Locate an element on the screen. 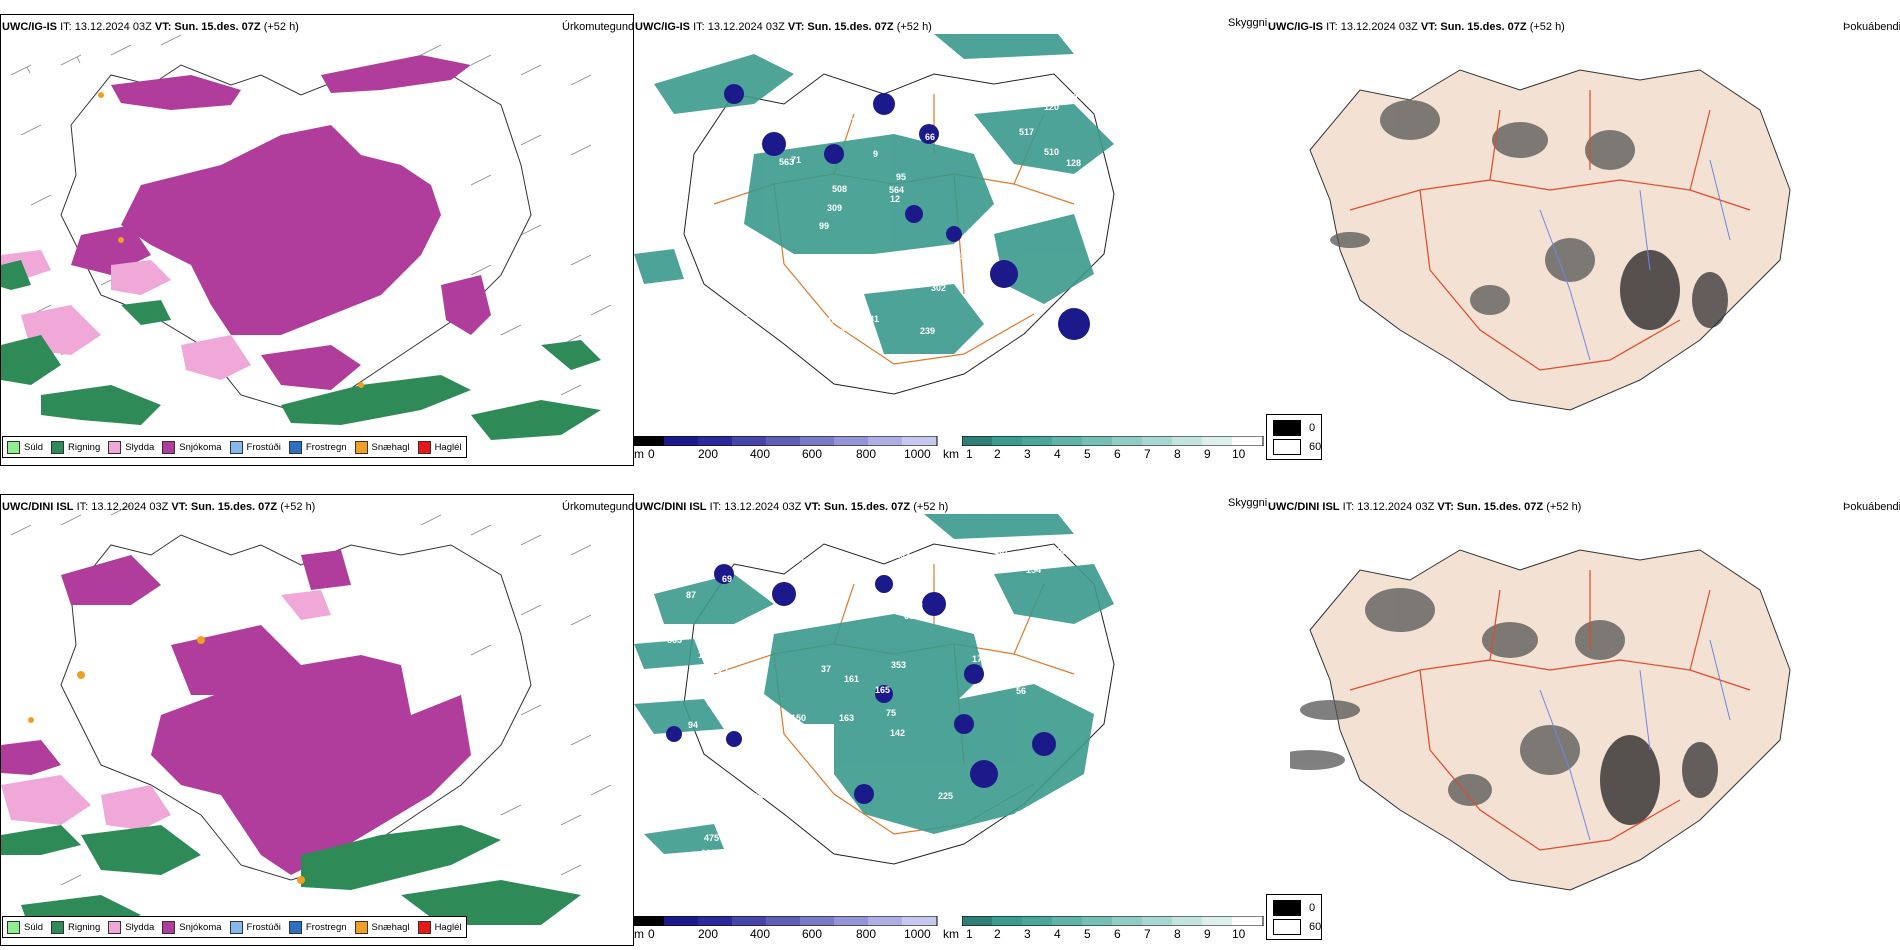 The height and width of the screenshot is (950, 1900). iceland-land is located at coordinates (1550, 720).